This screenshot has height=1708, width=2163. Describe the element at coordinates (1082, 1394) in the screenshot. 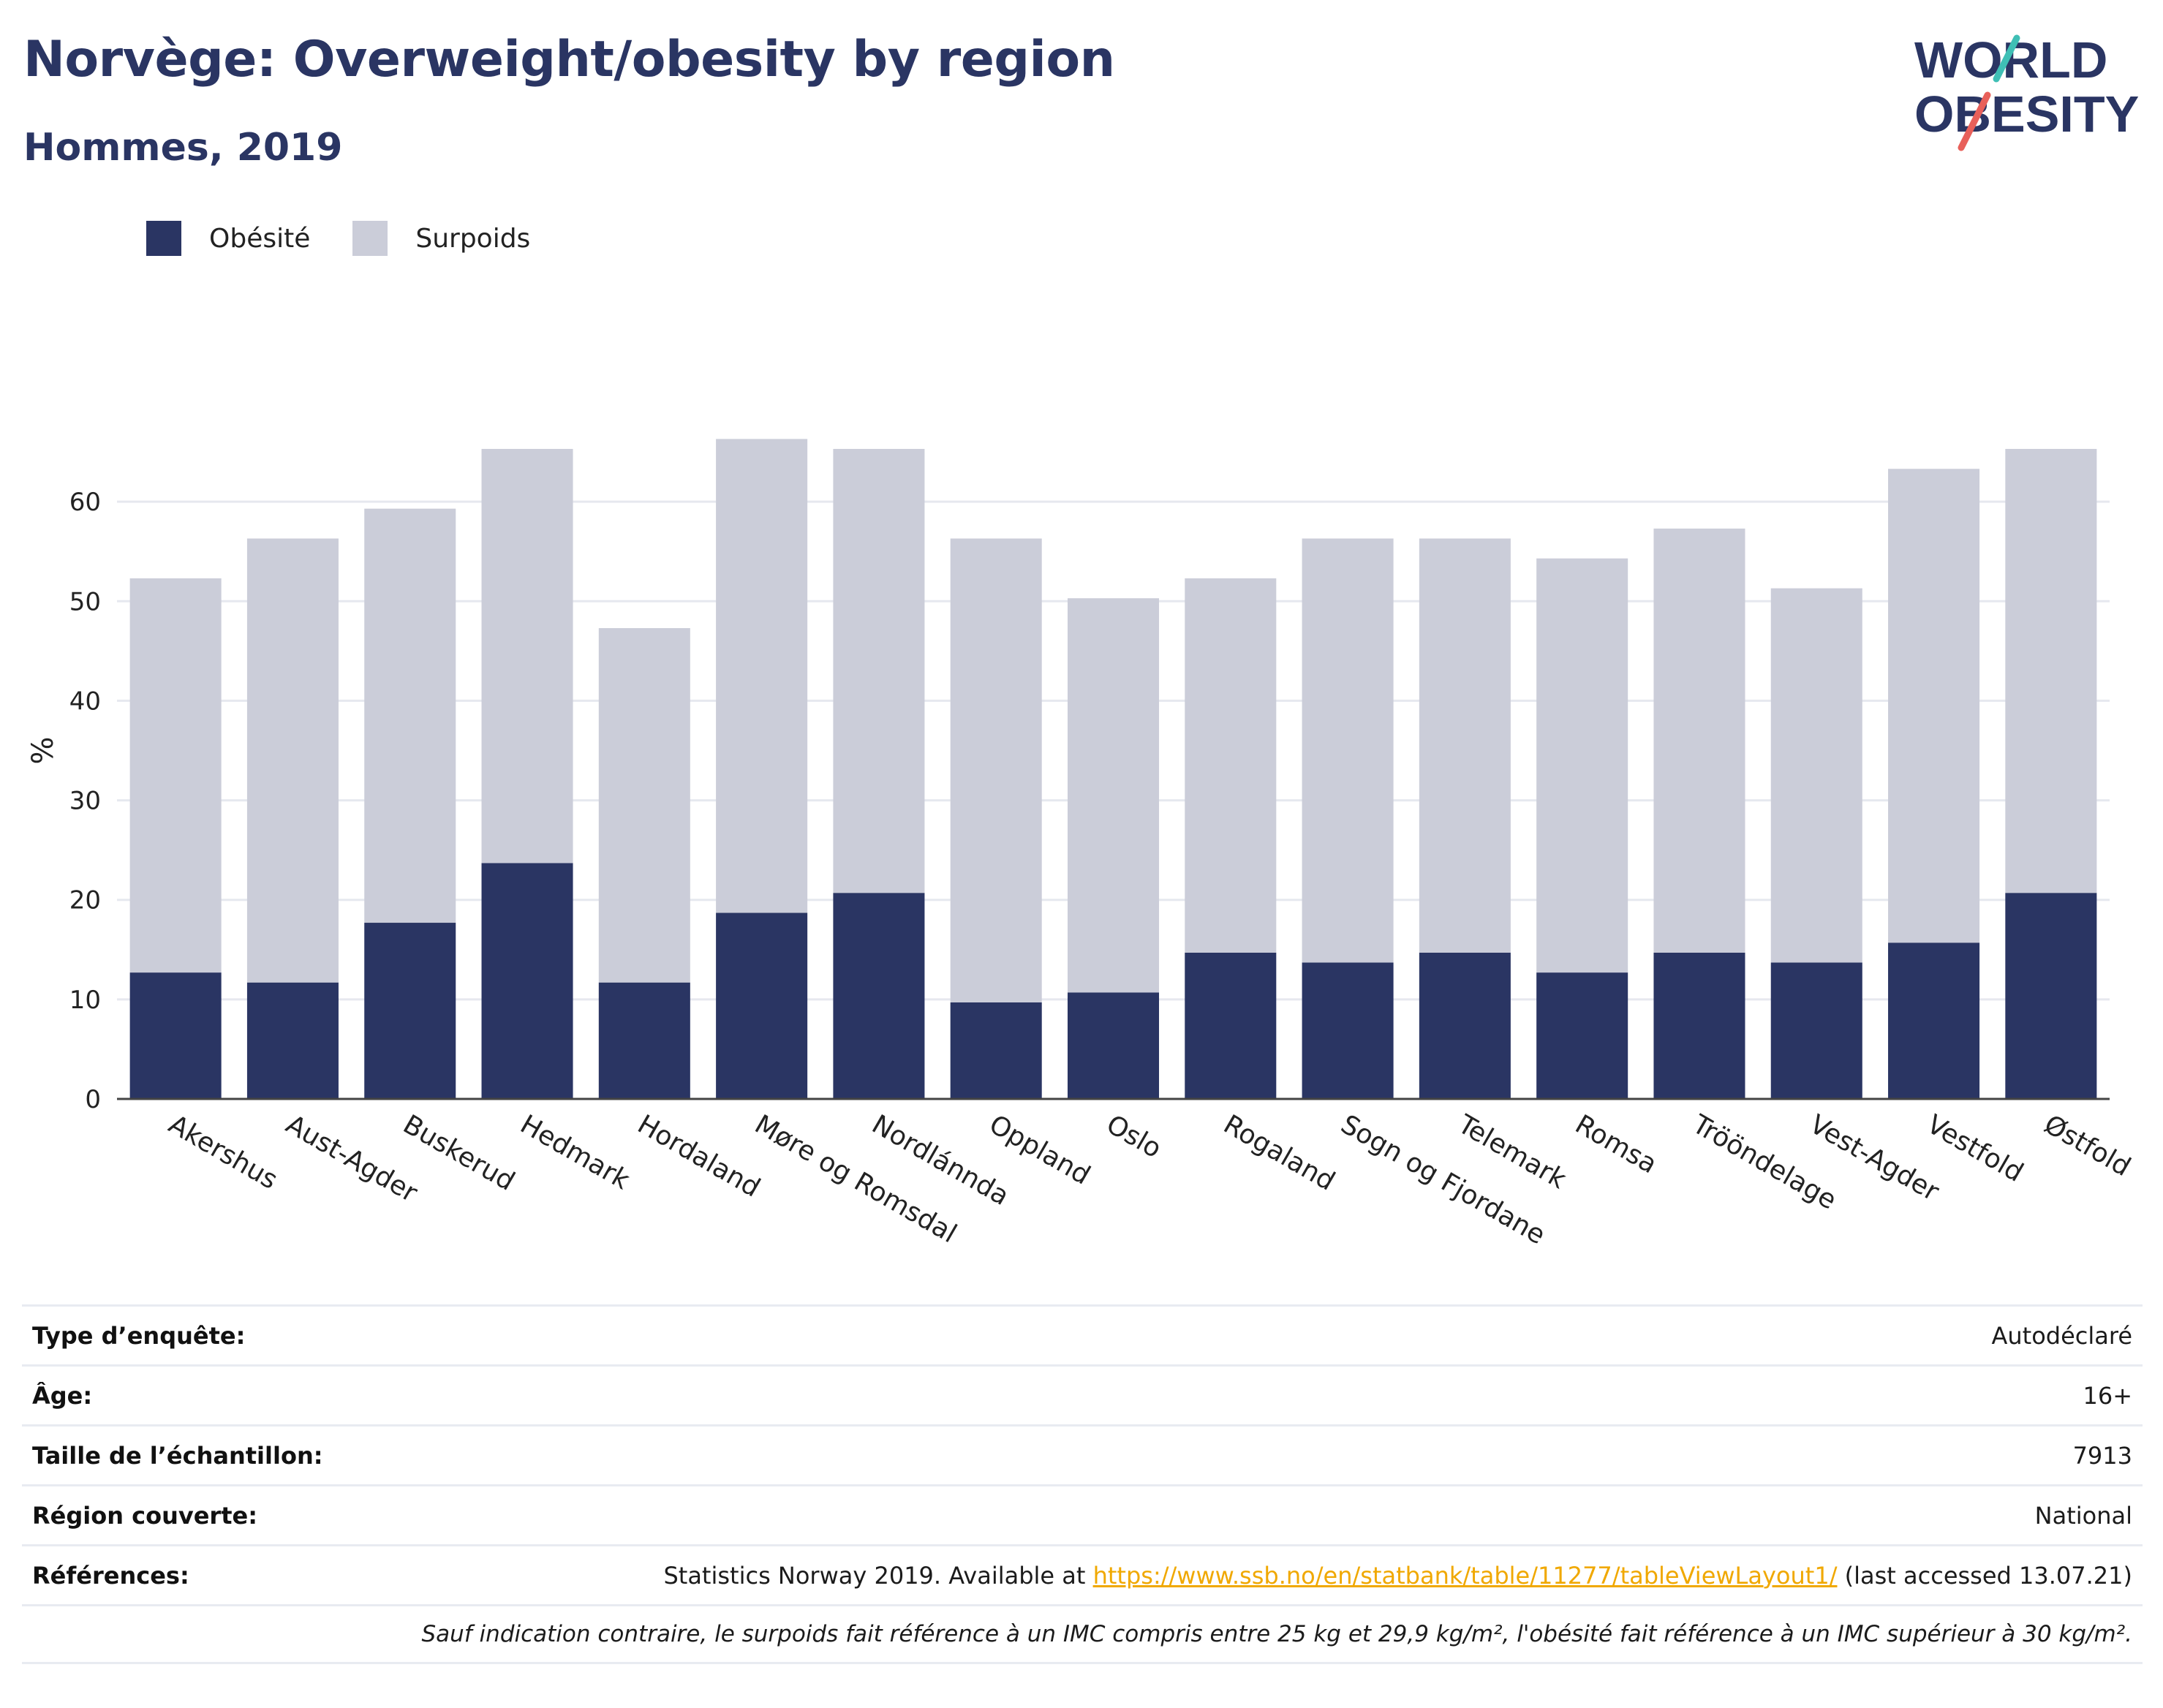

I see `info-row-age: Âge: 16+` at that location.